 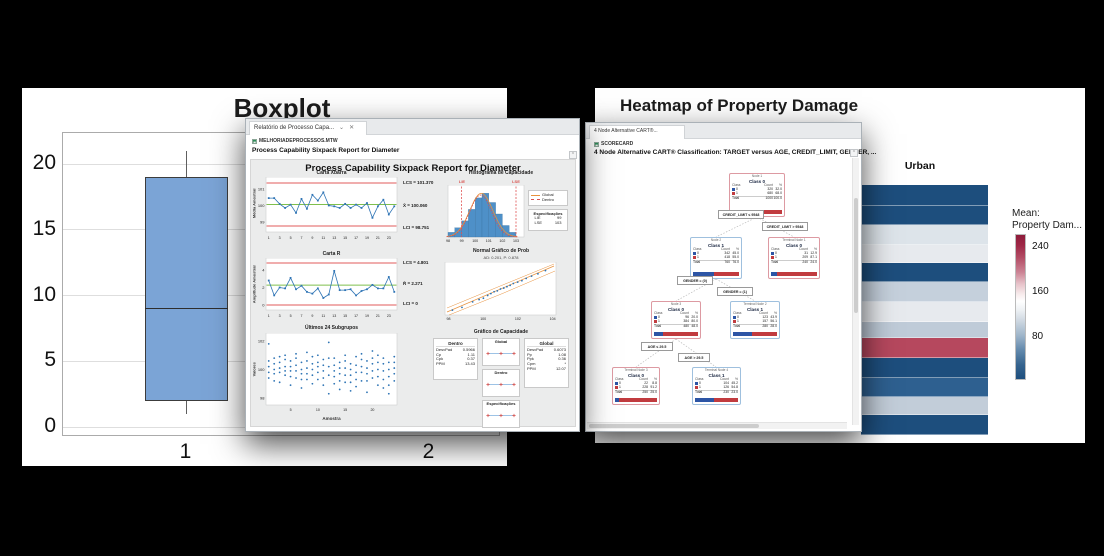 I want to click on svg-text: 9, so click(x=312, y=238).